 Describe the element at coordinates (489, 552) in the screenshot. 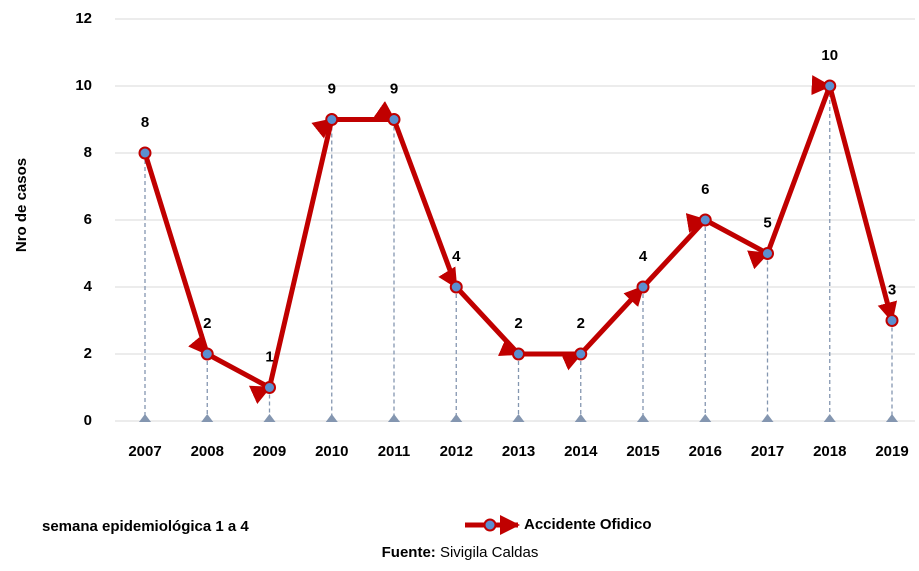

I see `source-text: Sivigila Caldas` at that location.